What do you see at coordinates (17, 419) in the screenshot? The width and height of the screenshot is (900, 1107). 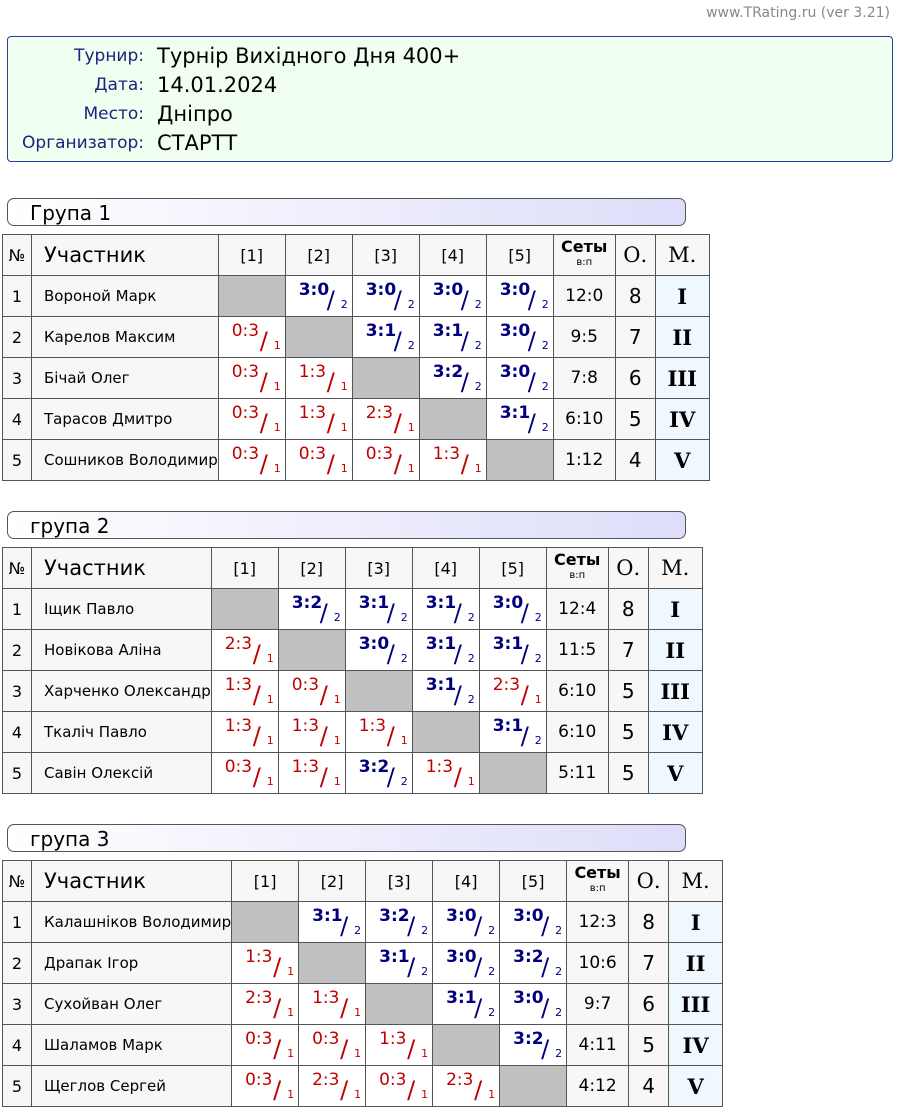 I see `row-num: 4` at bounding box center [17, 419].